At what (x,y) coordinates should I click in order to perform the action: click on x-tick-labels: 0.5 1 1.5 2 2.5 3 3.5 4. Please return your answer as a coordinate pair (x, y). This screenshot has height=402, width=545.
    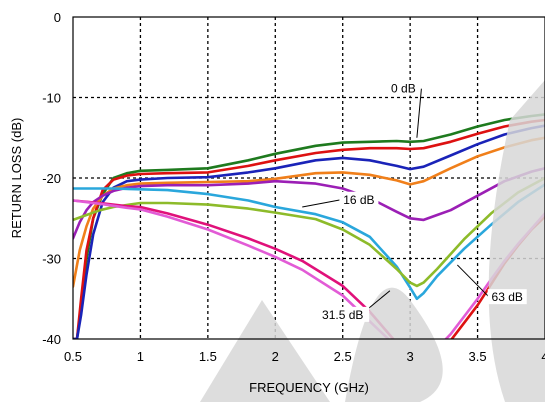
    Looking at the image, I should click on (304, 356).